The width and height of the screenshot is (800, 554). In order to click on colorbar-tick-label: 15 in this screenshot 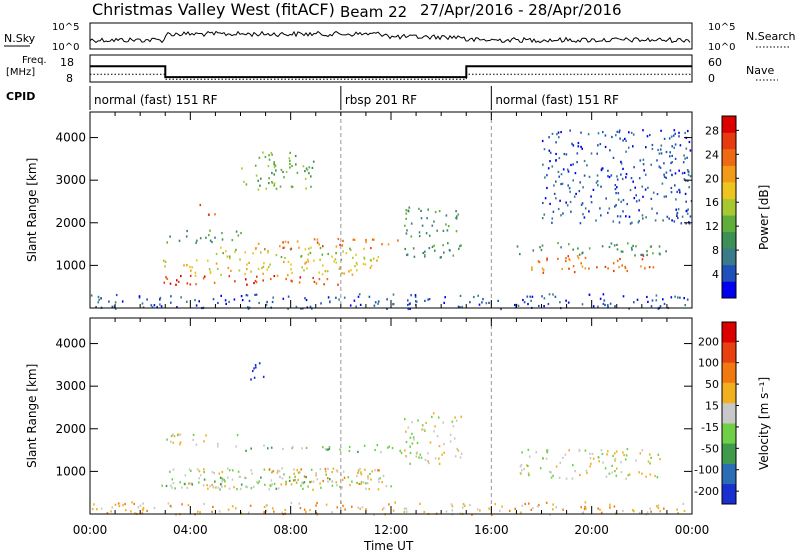, I will do `click(712, 406)`.